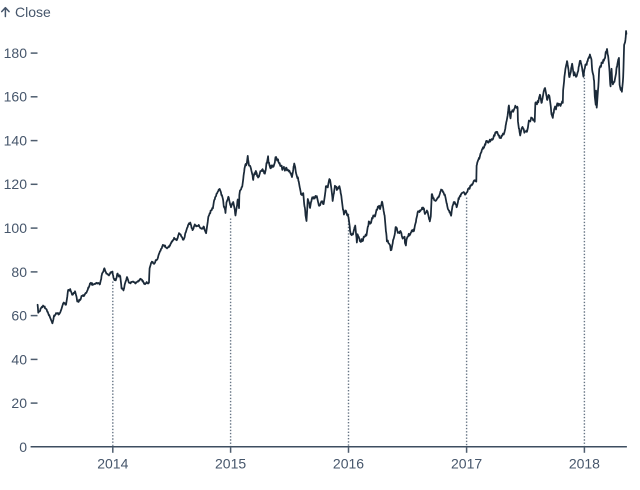 The width and height of the screenshot is (640, 490). I want to click on svg-text: 160, so click(16, 97).